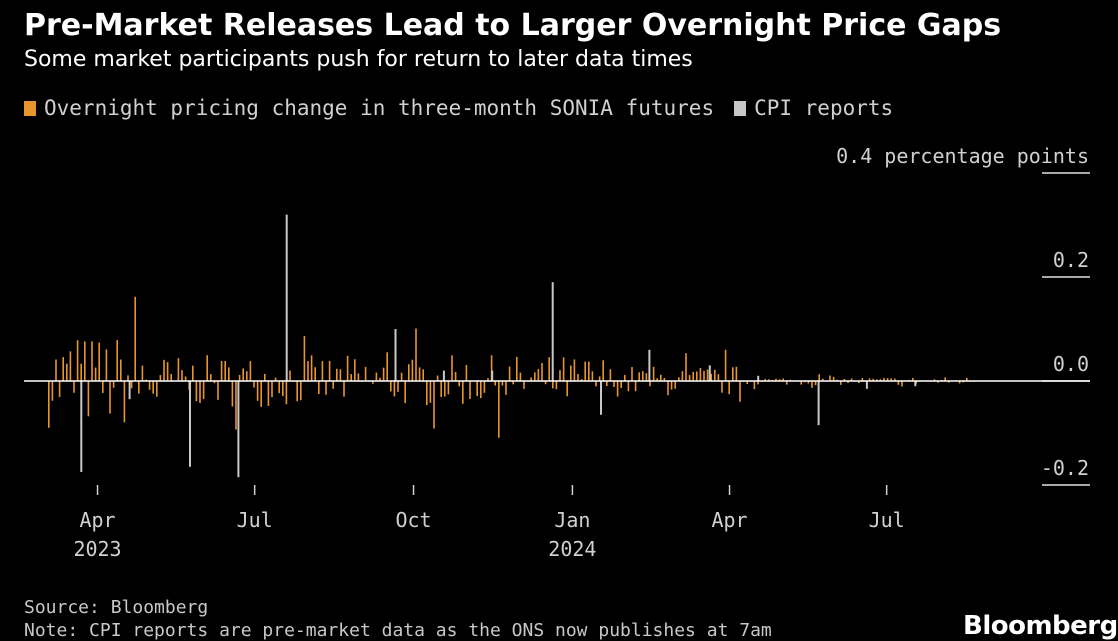  I want to click on legend-label-cpi: CPI reports, so click(824, 108).